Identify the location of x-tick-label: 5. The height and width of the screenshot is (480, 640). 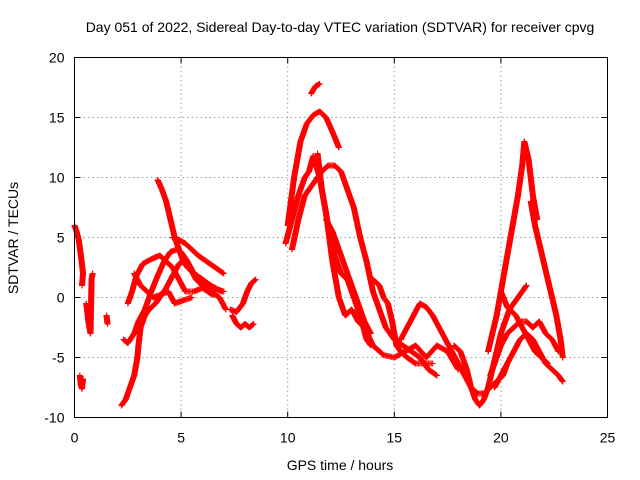
(181, 438).